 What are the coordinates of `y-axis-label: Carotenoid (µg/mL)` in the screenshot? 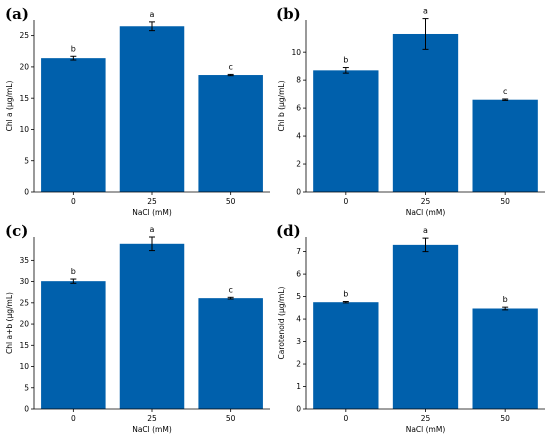 It's located at (281, 323).